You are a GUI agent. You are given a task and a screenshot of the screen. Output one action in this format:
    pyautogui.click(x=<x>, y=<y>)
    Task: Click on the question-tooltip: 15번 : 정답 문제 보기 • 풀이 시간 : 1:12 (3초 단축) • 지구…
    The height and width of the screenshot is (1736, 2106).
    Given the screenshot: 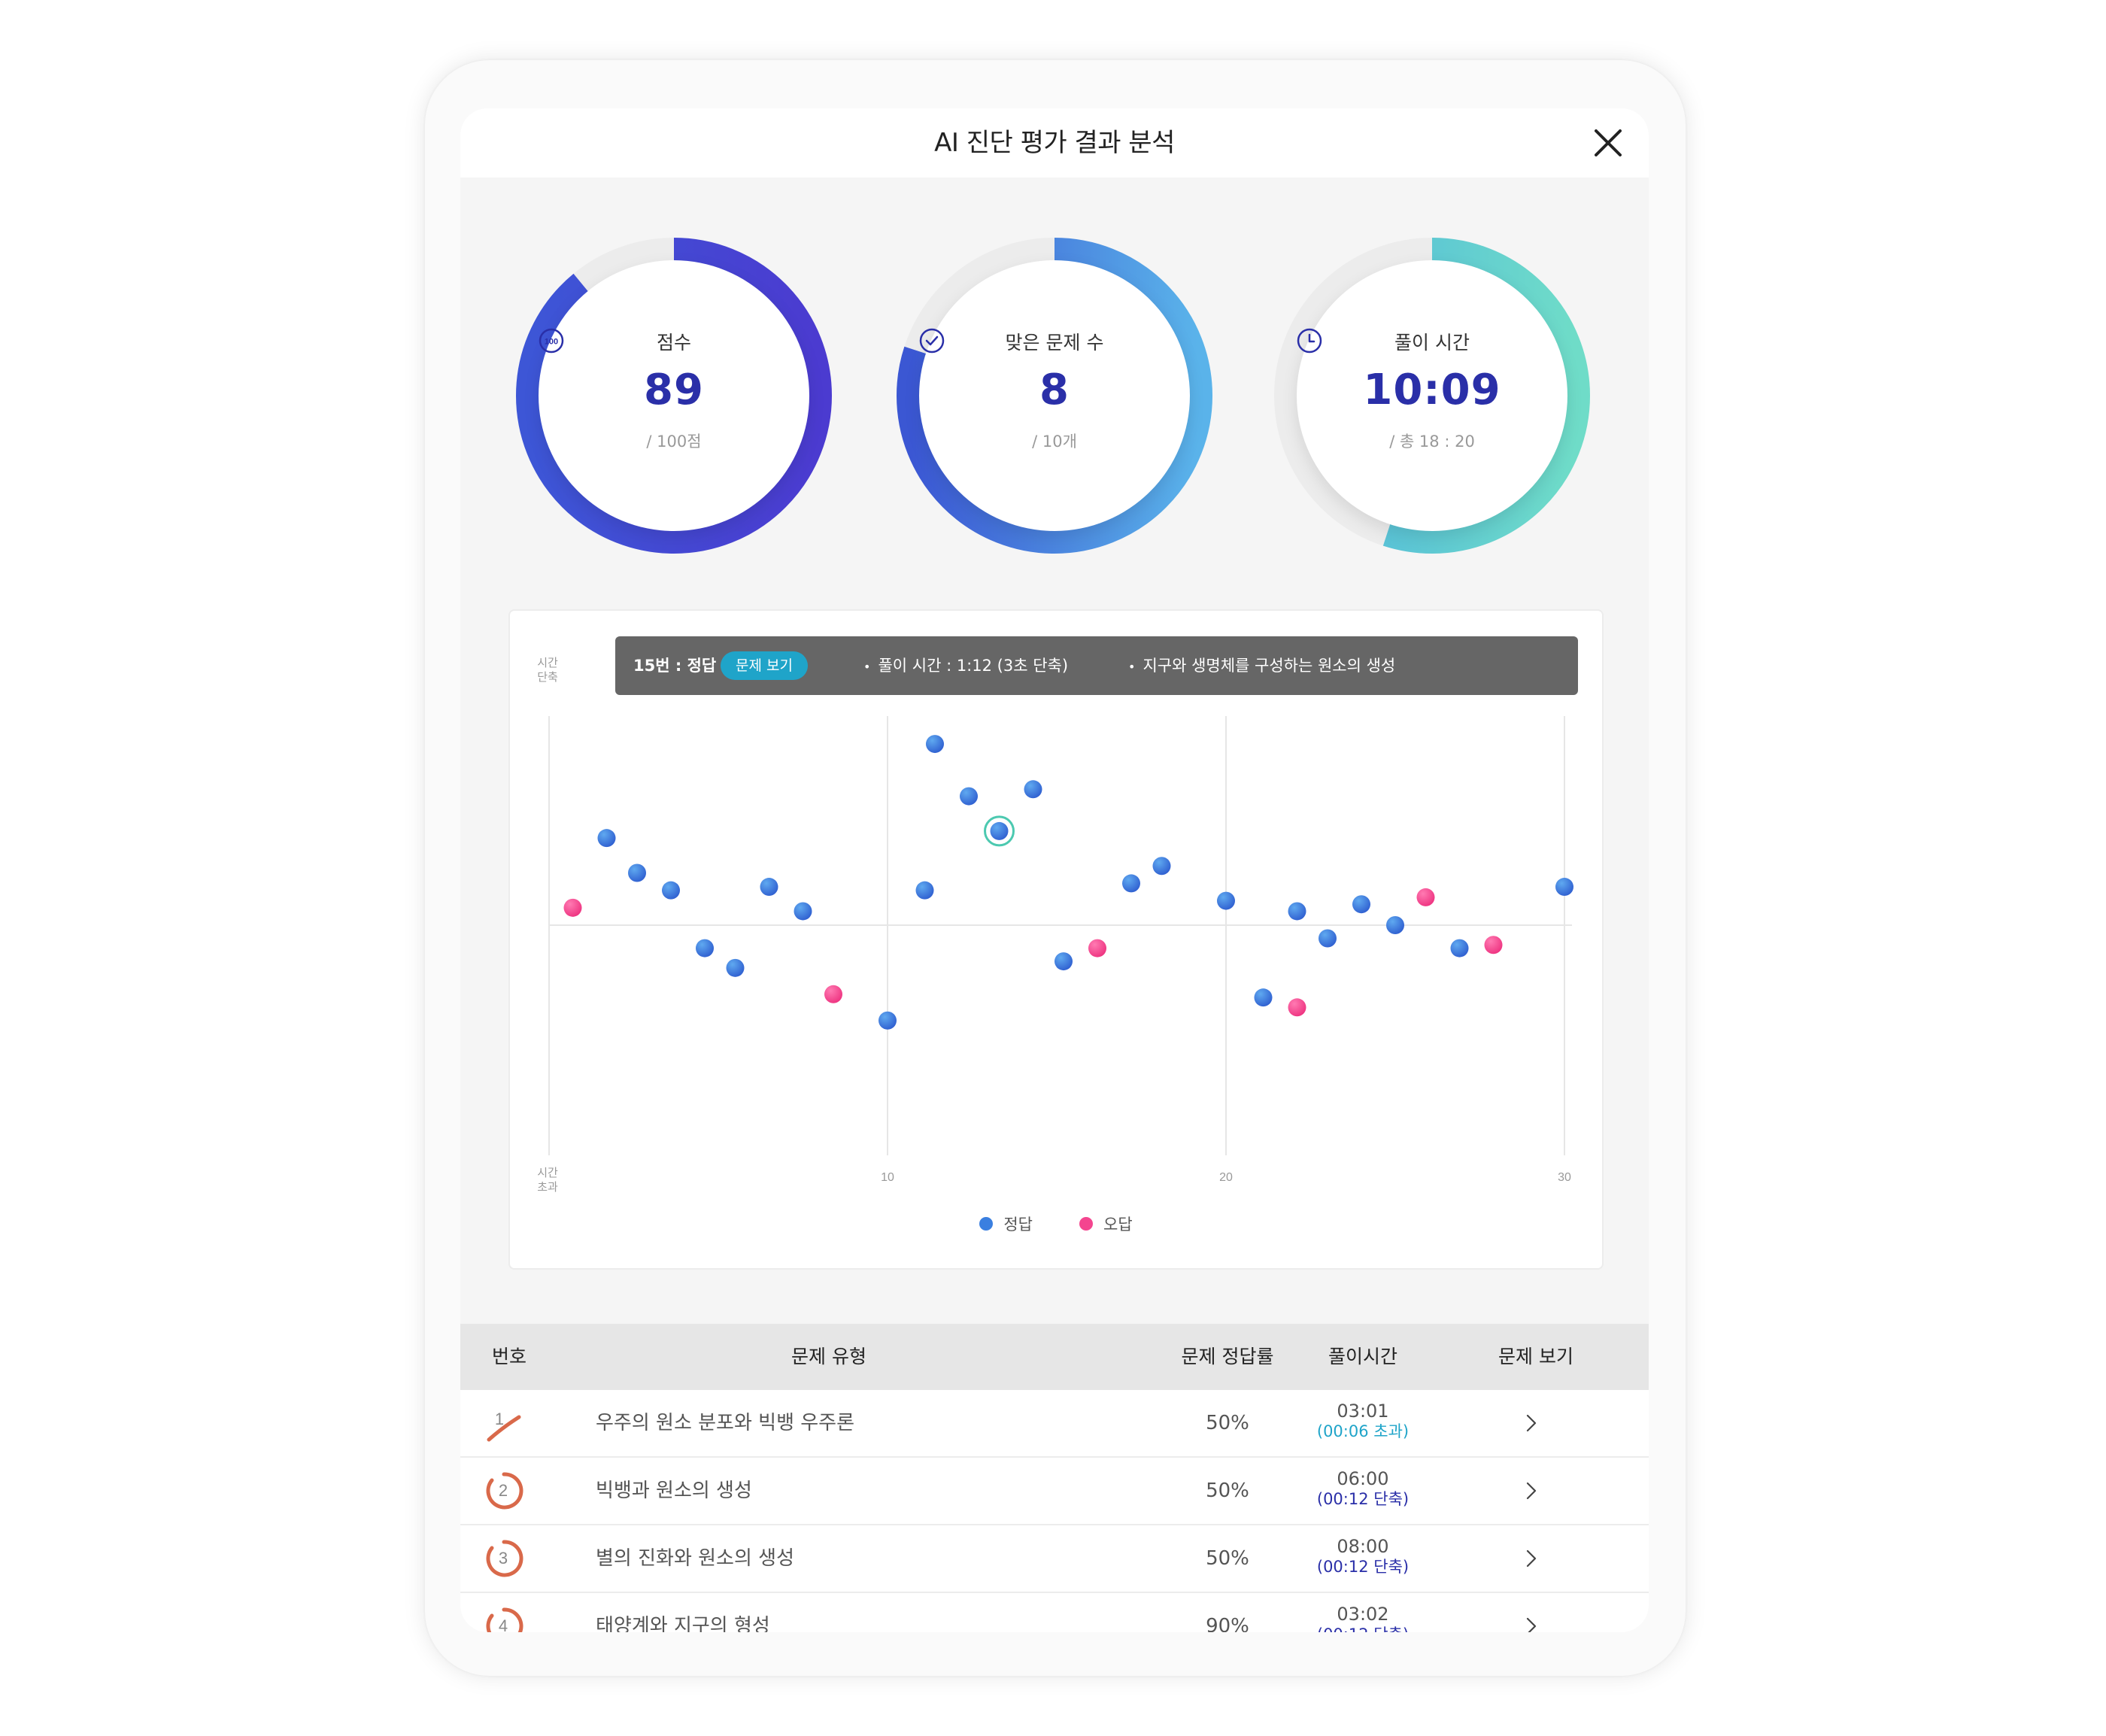 What is the action you would take?
    pyautogui.click(x=1096, y=665)
    